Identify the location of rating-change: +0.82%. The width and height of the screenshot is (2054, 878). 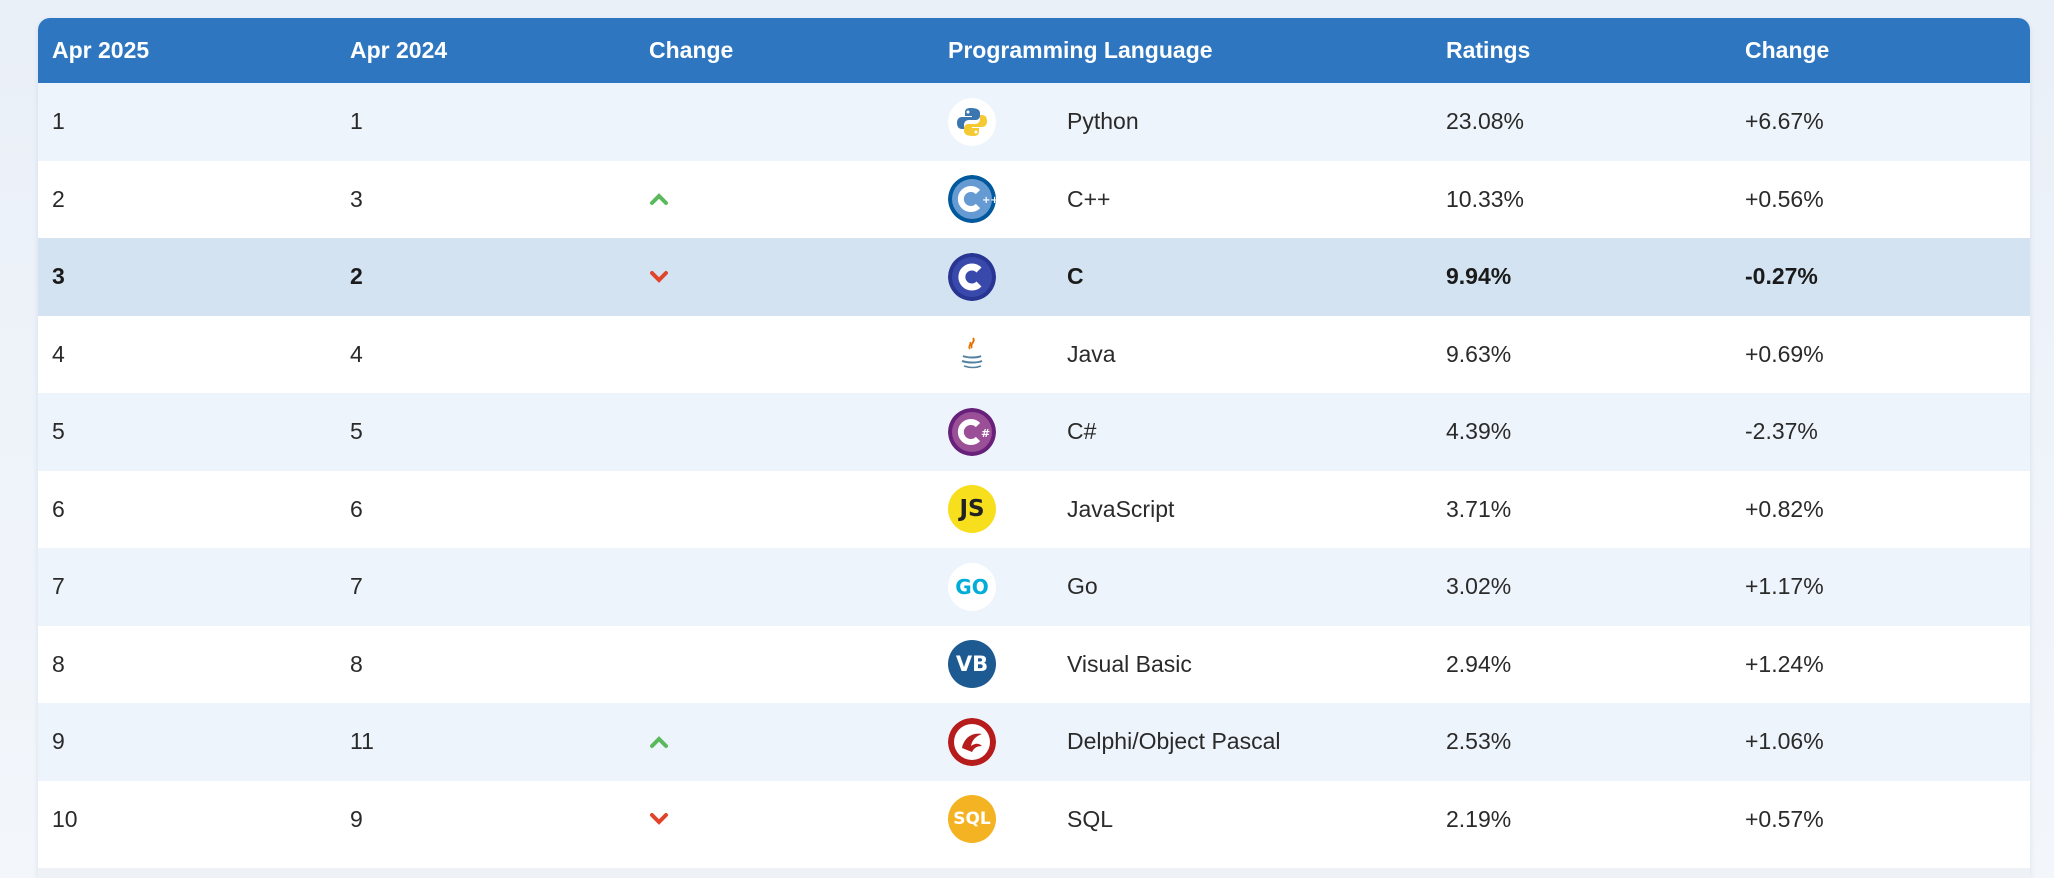
(1784, 508).